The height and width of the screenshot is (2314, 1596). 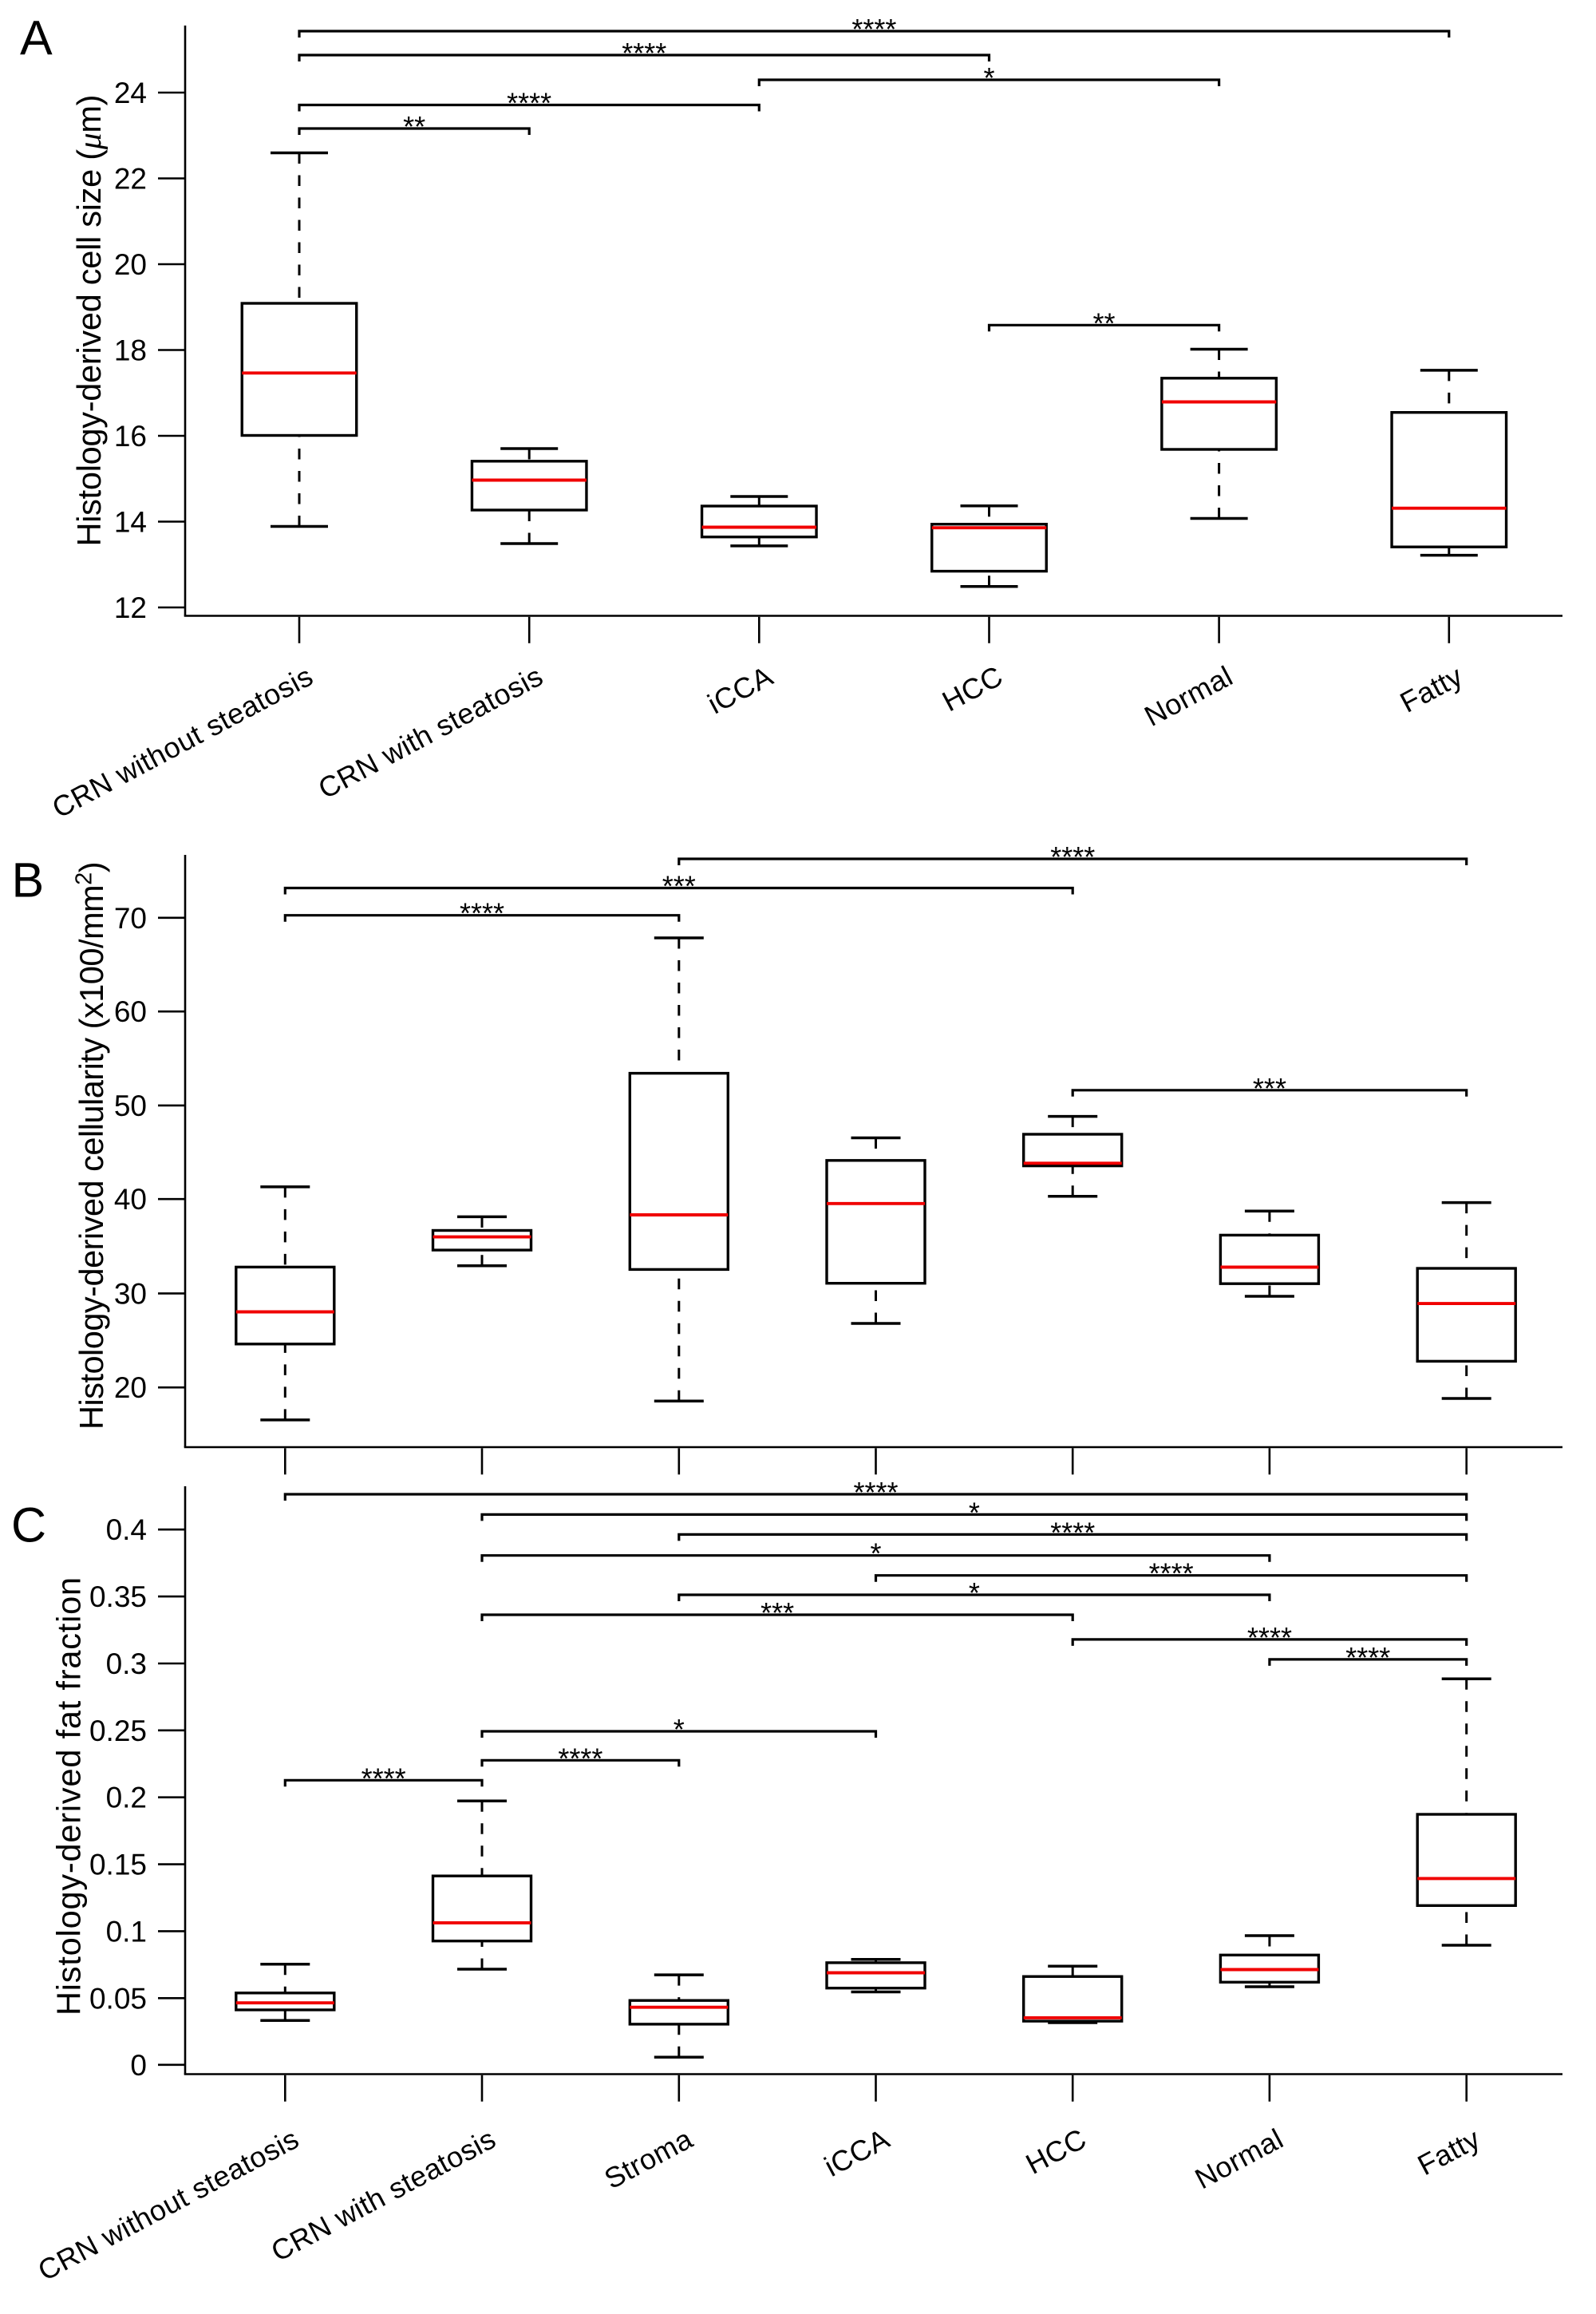 I want to click on svg-text: 14, so click(x=130, y=522).